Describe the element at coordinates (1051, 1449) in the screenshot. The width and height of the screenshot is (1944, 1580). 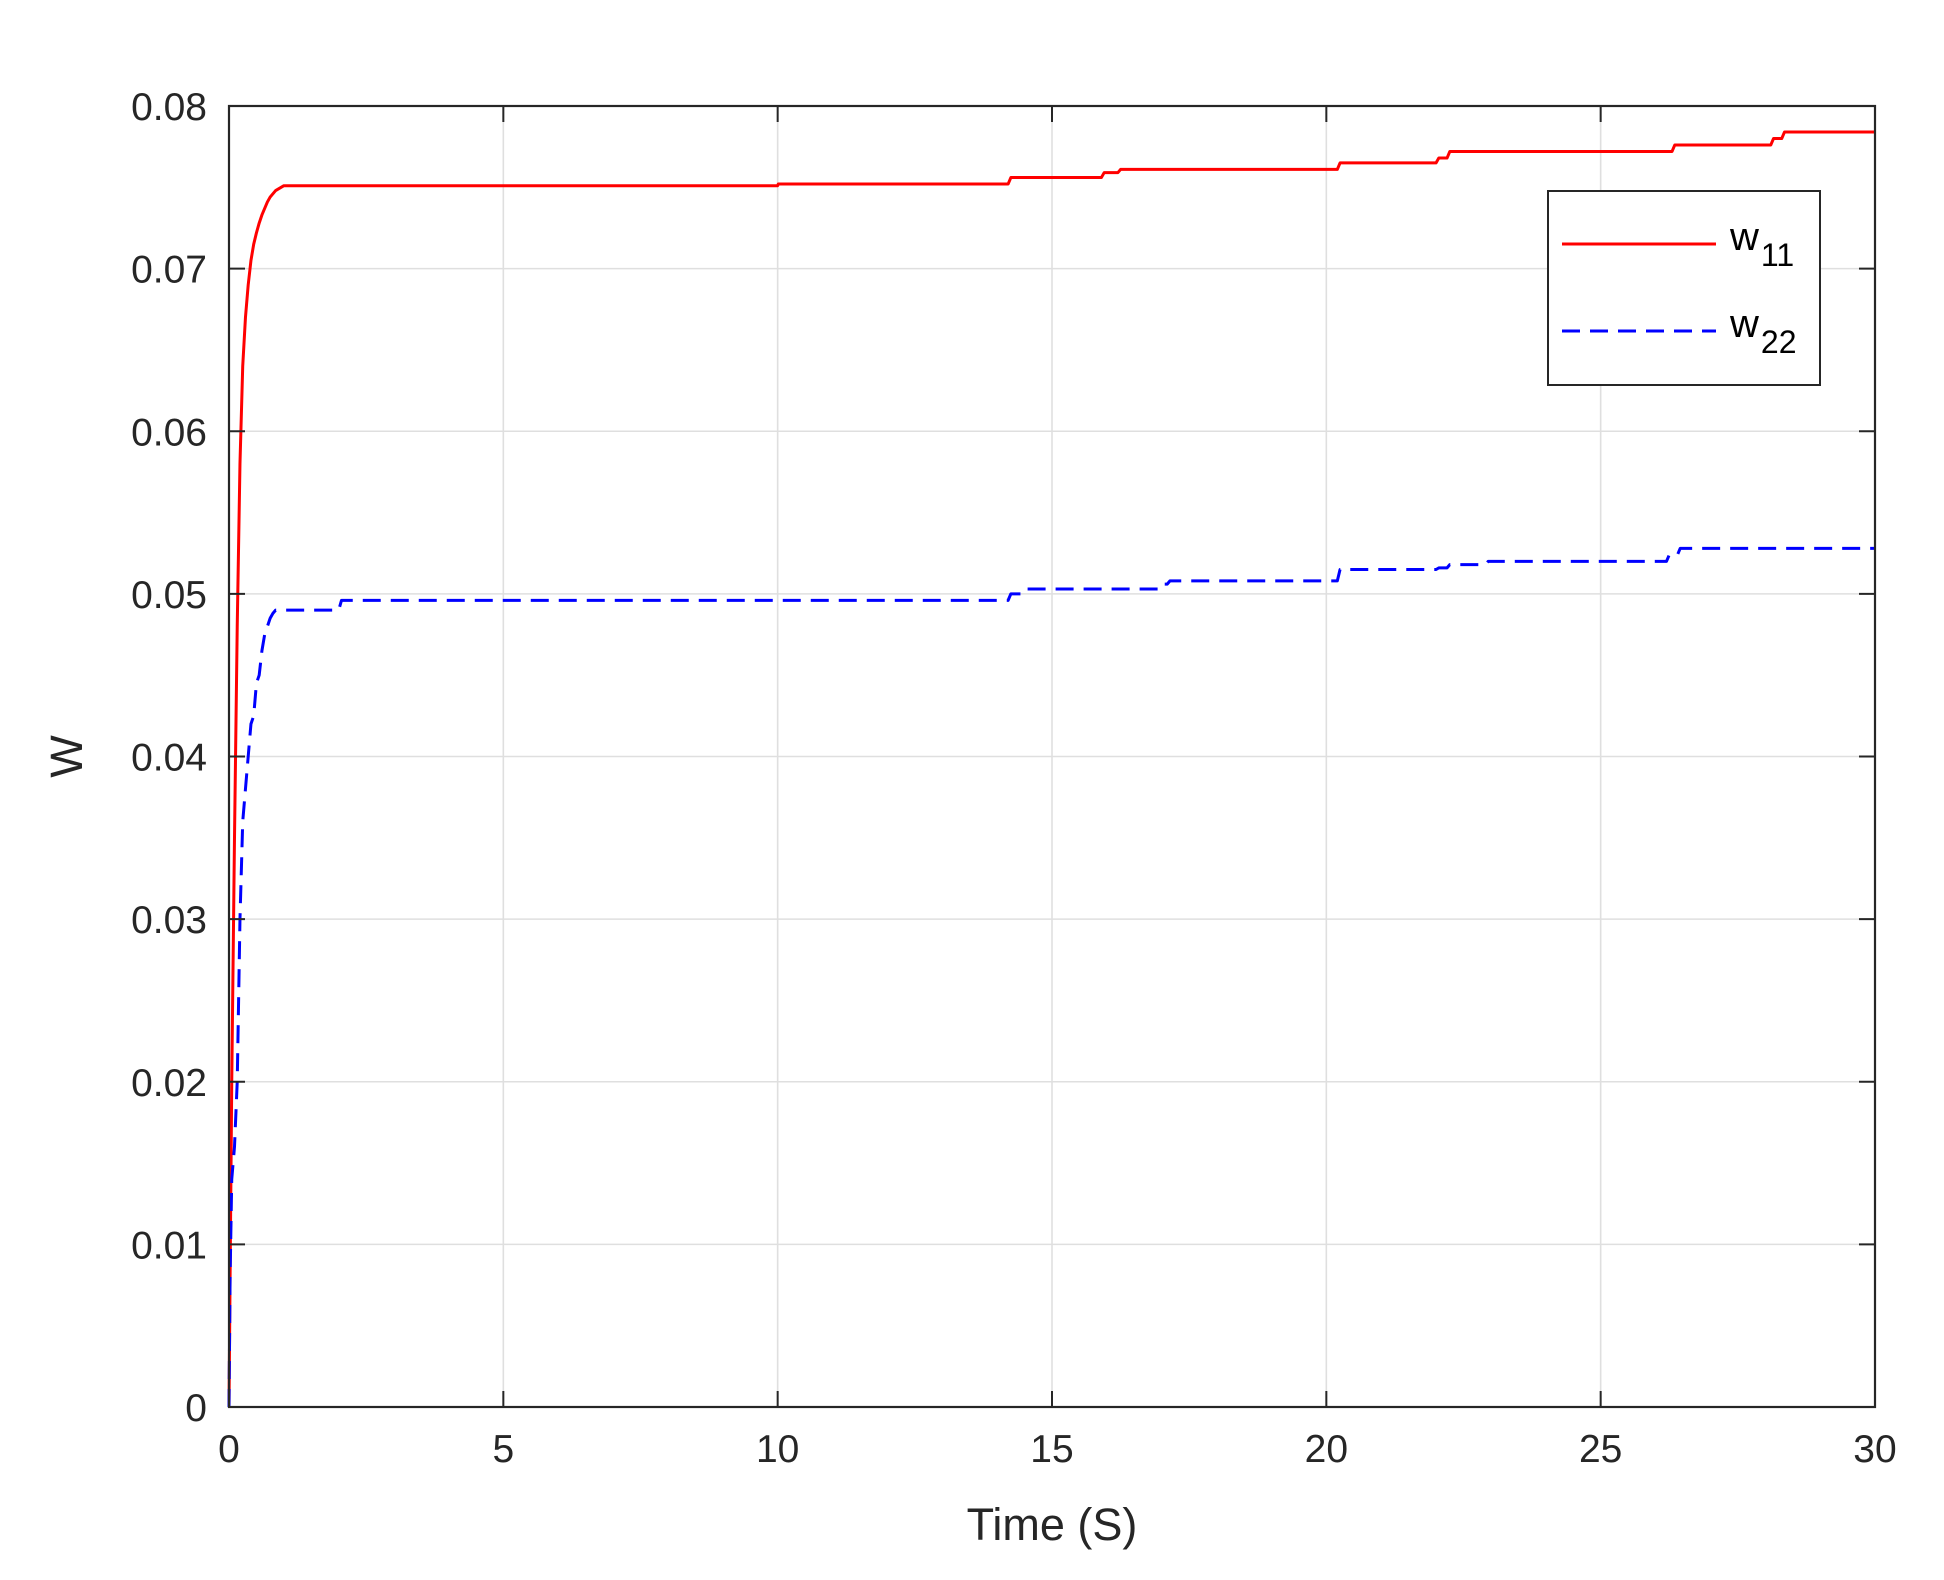
I see `x-tick-label: 15` at that location.